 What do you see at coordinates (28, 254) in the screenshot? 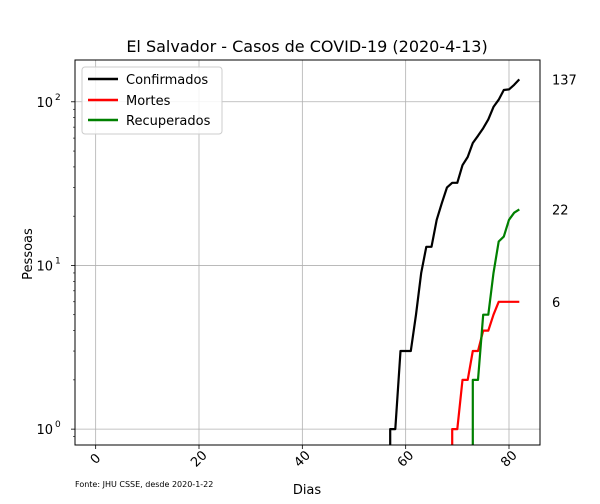
I see `y-axis-label: Pessoas` at bounding box center [28, 254].